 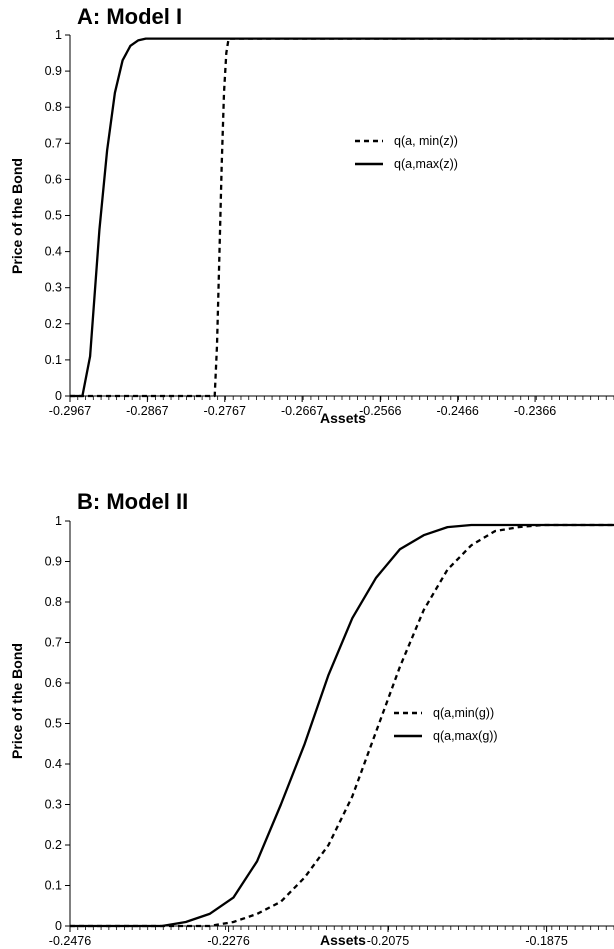 What do you see at coordinates (228, 941) in the screenshot?
I see `x-tick-label: -0.2276` at bounding box center [228, 941].